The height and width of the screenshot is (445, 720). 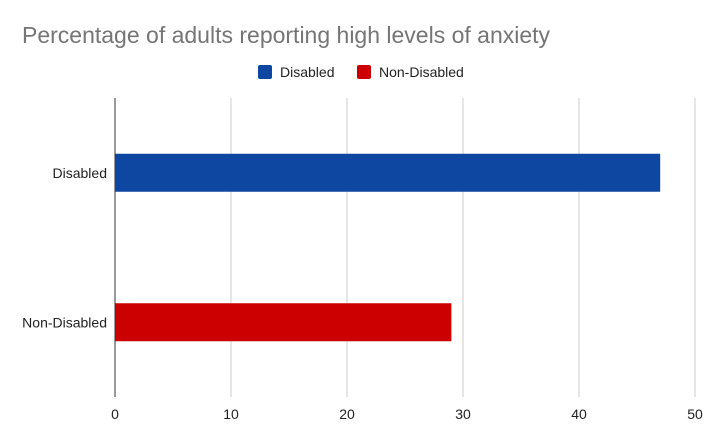 What do you see at coordinates (347, 414) in the screenshot?
I see `x-tick-label: 20` at bounding box center [347, 414].